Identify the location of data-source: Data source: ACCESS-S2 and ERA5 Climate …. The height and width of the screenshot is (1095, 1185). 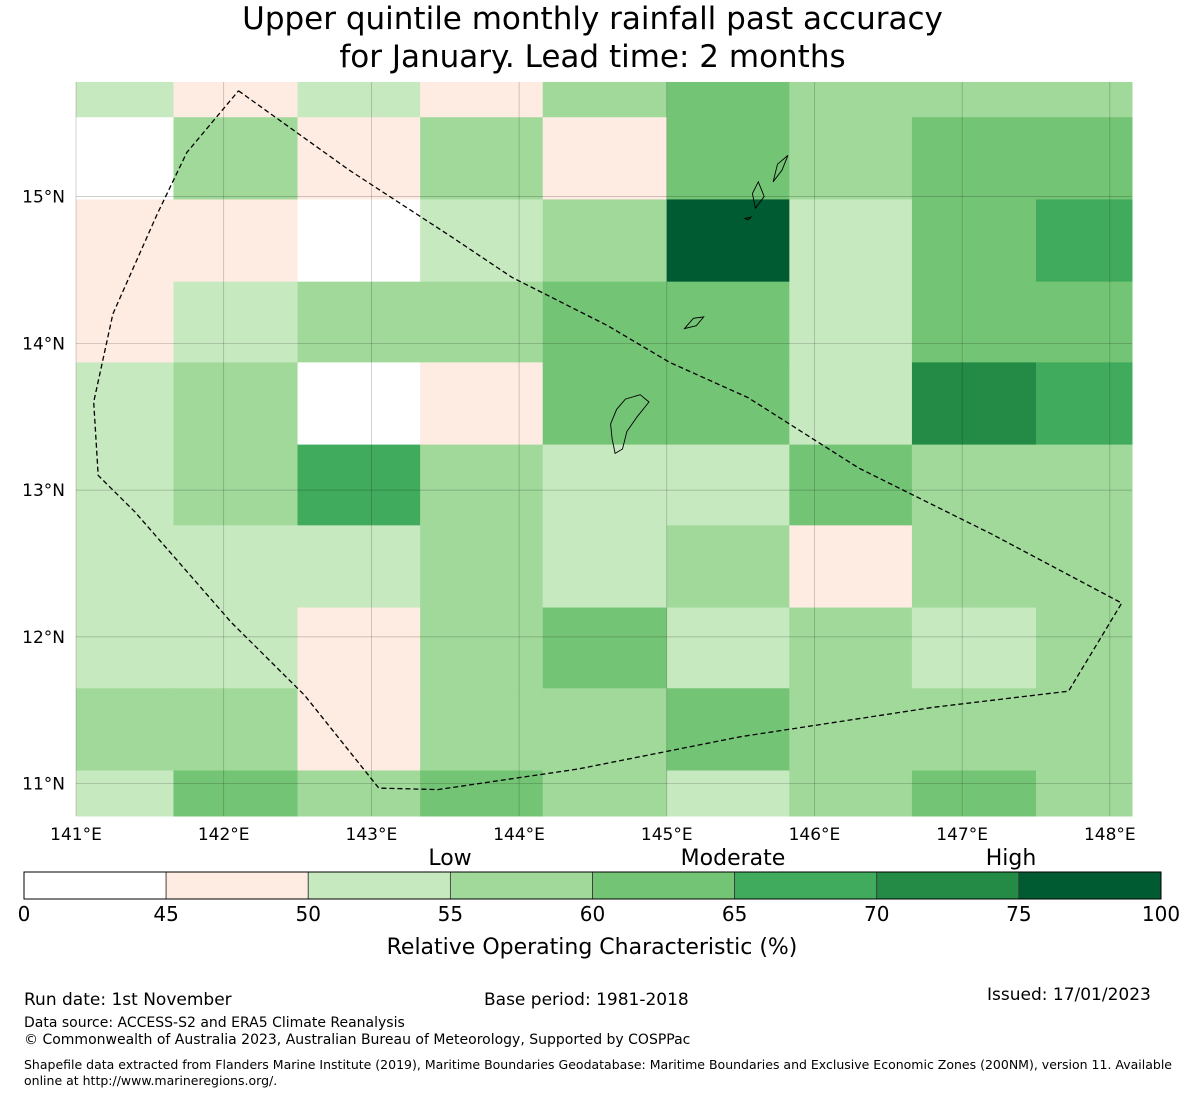
(214, 1023).